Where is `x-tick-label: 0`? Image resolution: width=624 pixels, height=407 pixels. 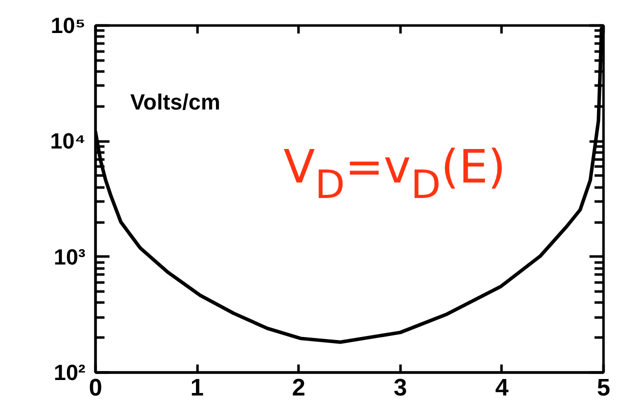 x-tick-label: 0 is located at coordinates (95, 388).